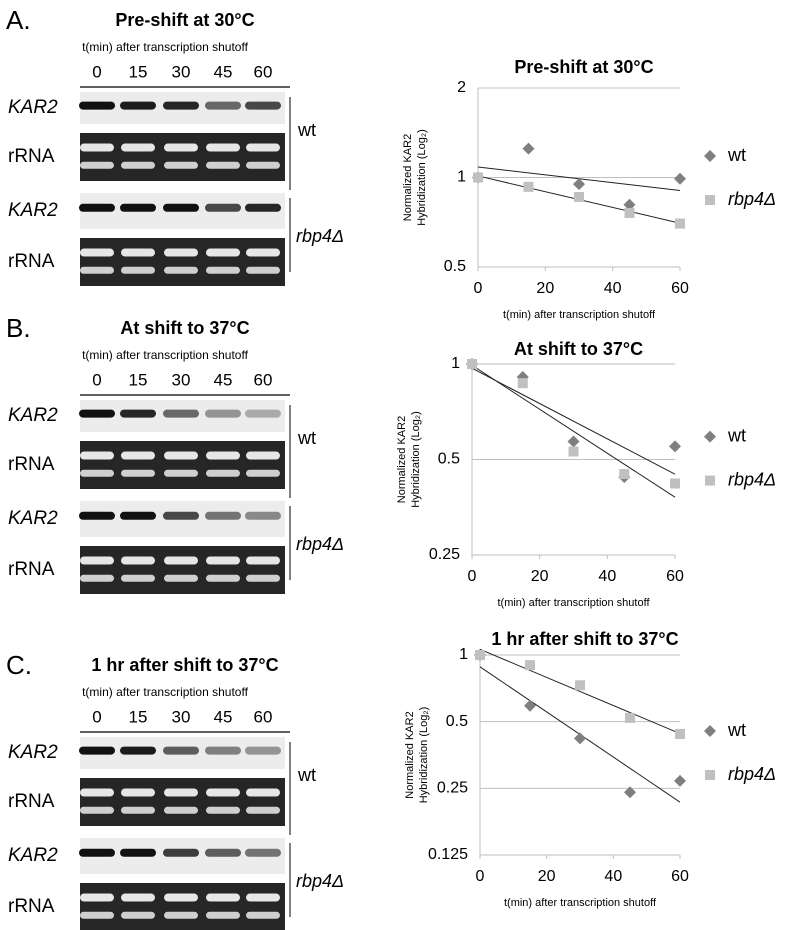 The width and height of the screenshot is (800, 930). Describe the element at coordinates (320, 544) in the screenshot. I see `strain-label: rbp4Δ` at that location.